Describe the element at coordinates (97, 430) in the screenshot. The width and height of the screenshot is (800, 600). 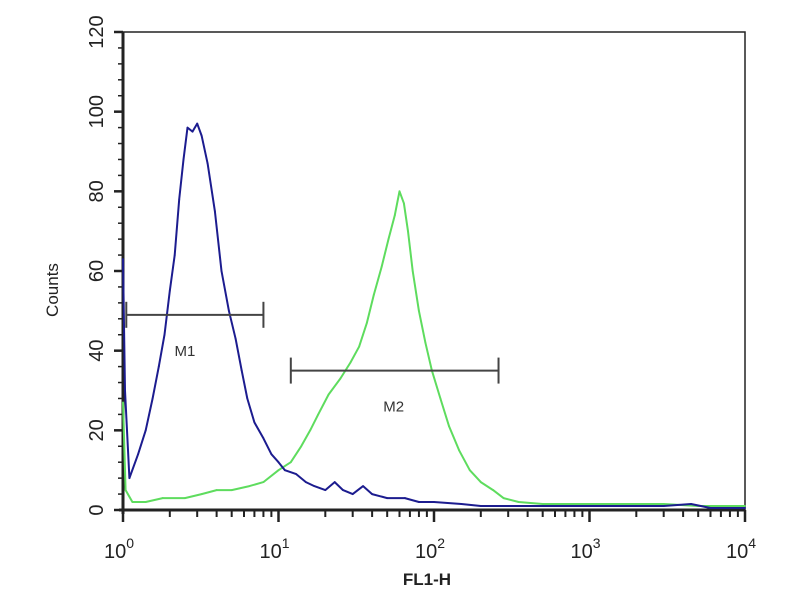
I see `y-tick-label: 20` at that location.